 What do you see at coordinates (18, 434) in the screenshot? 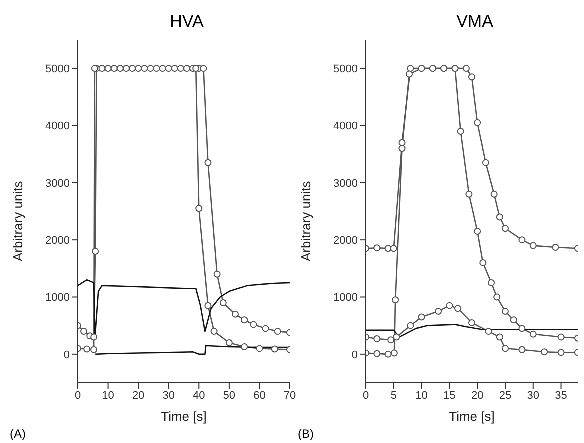
I see `text: (A)` at bounding box center [18, 434].